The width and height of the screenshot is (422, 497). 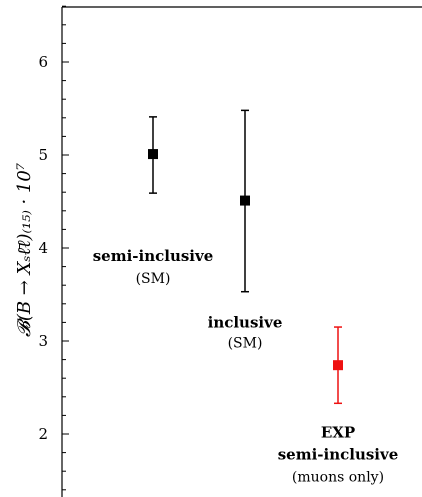 I want to click on y-ticks: 2 3 4 5 6, so click(x=53, y=248).